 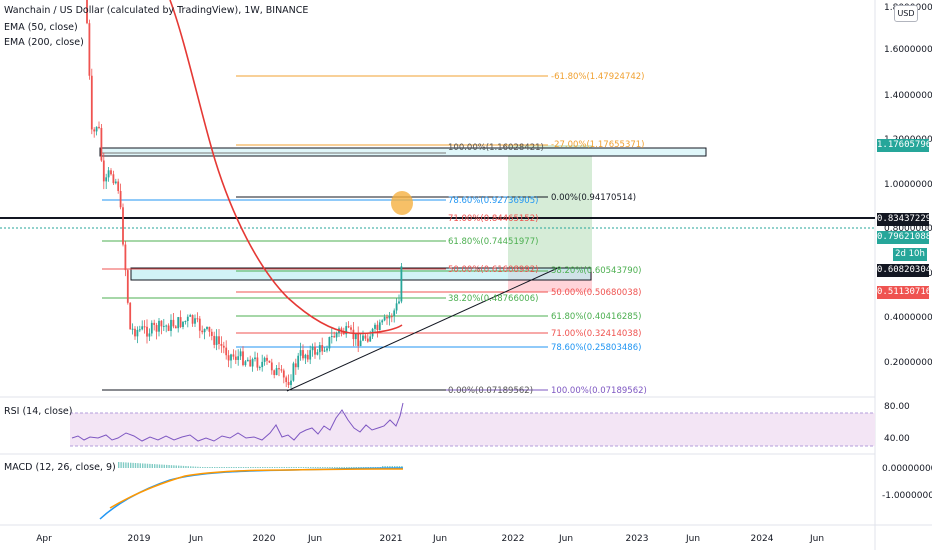 I want to click on price-tag: 1.17605796, so click(x=904, y=145).